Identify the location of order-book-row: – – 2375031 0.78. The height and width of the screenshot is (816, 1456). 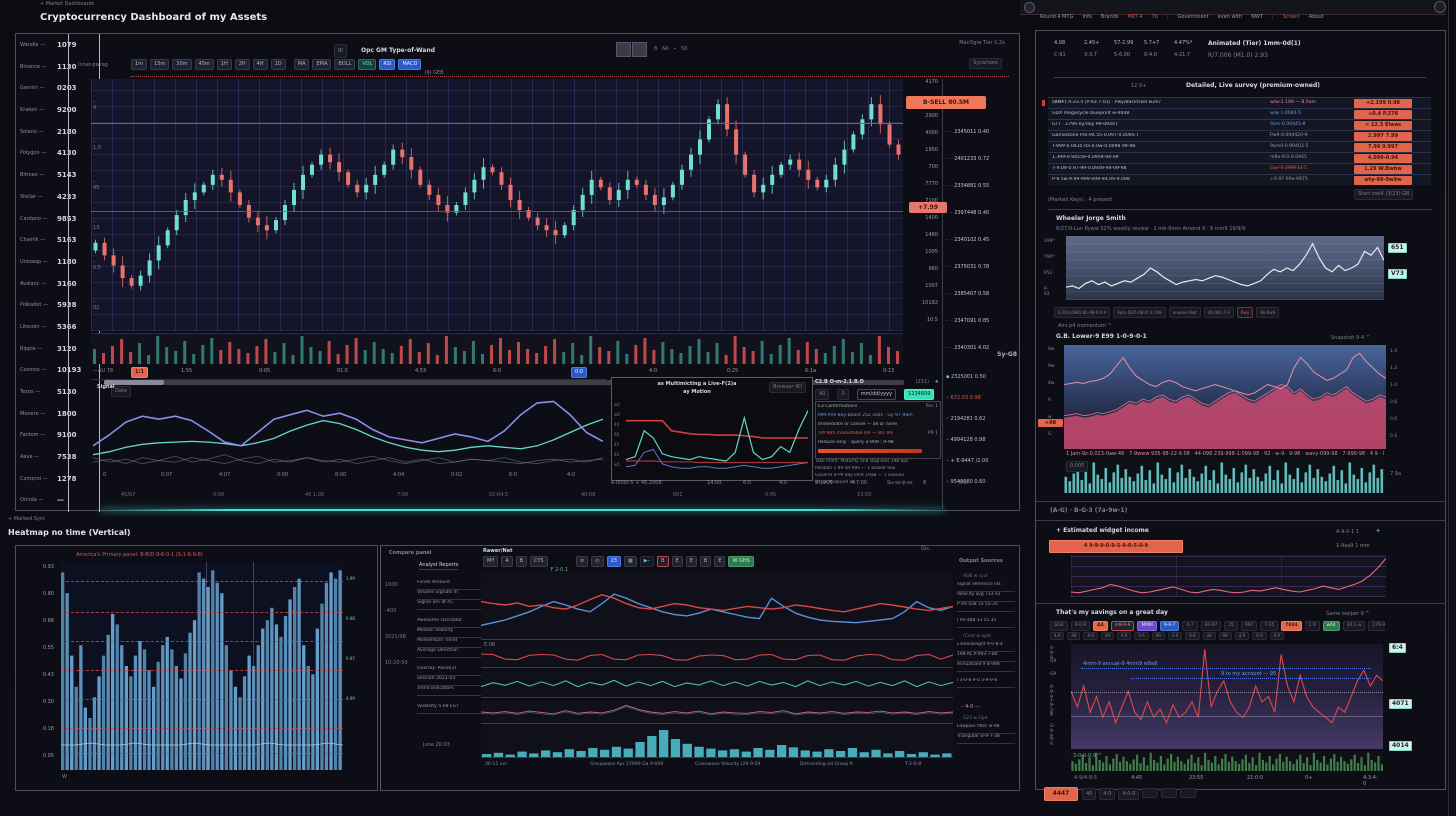
(968, 267).